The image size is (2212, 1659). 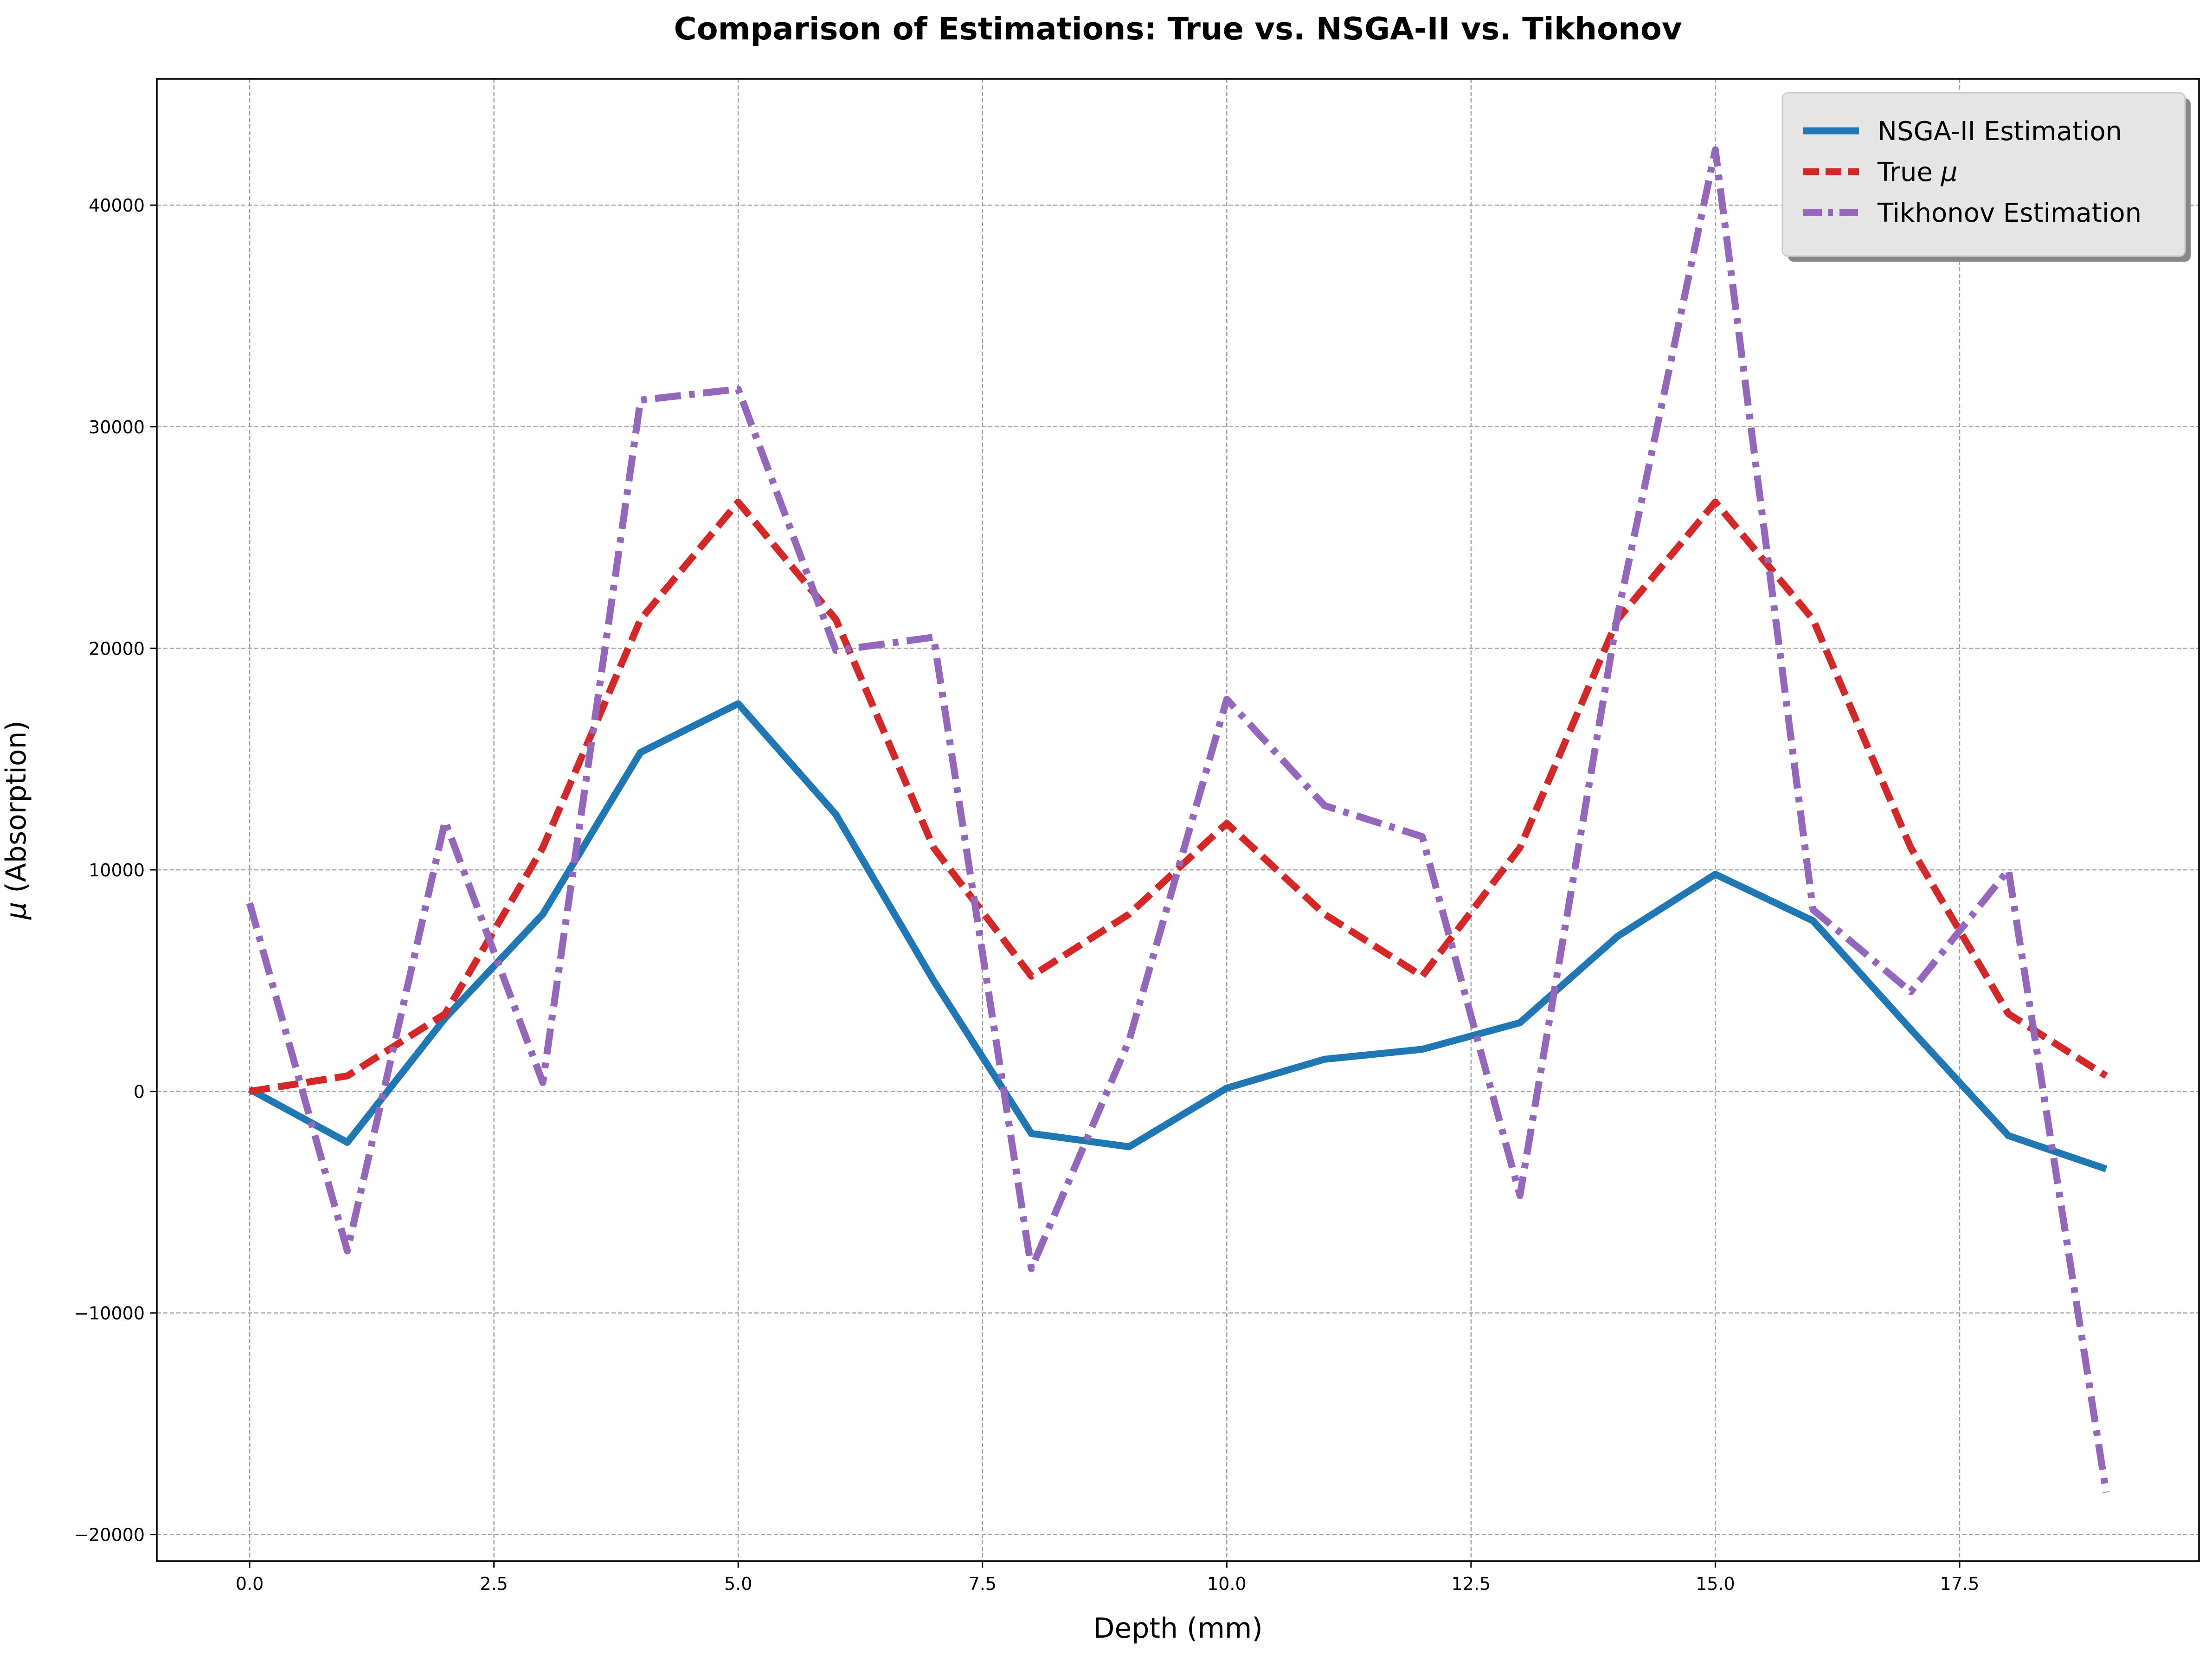 I want to click on legend-label-2: True μ, so click(x=1917, y=172).